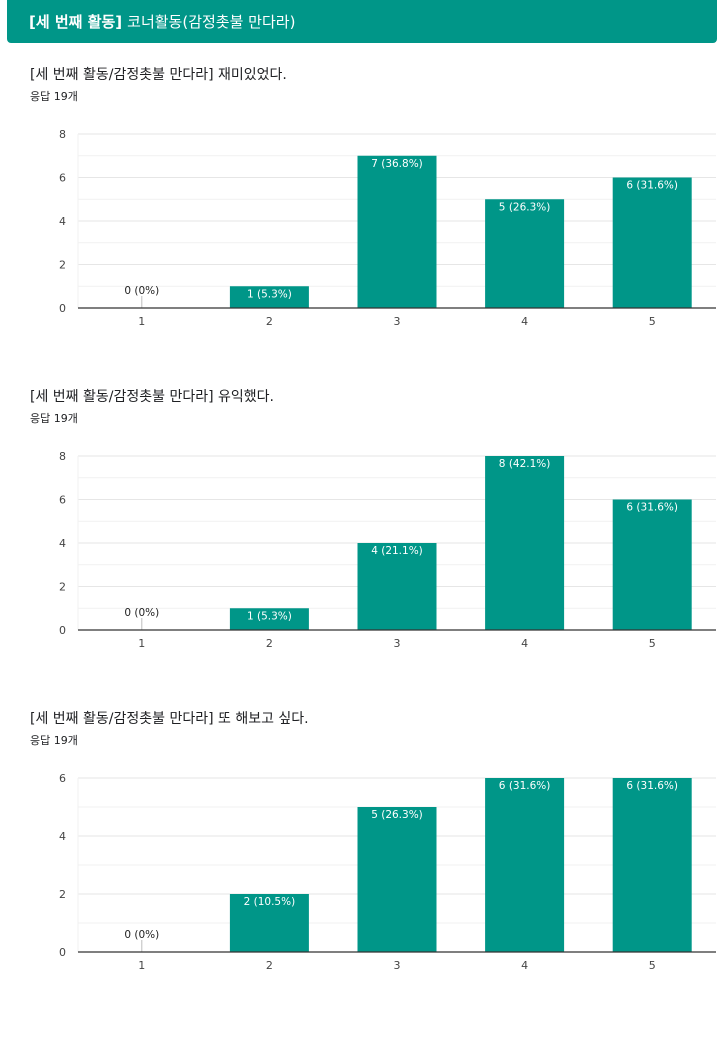  What do you see at coordinates (152, 397) in the screenshot?
I see `question-title: [세 번째 활동/감정촛불 만다라] 유익했다.` at bounding box center [152, 397].